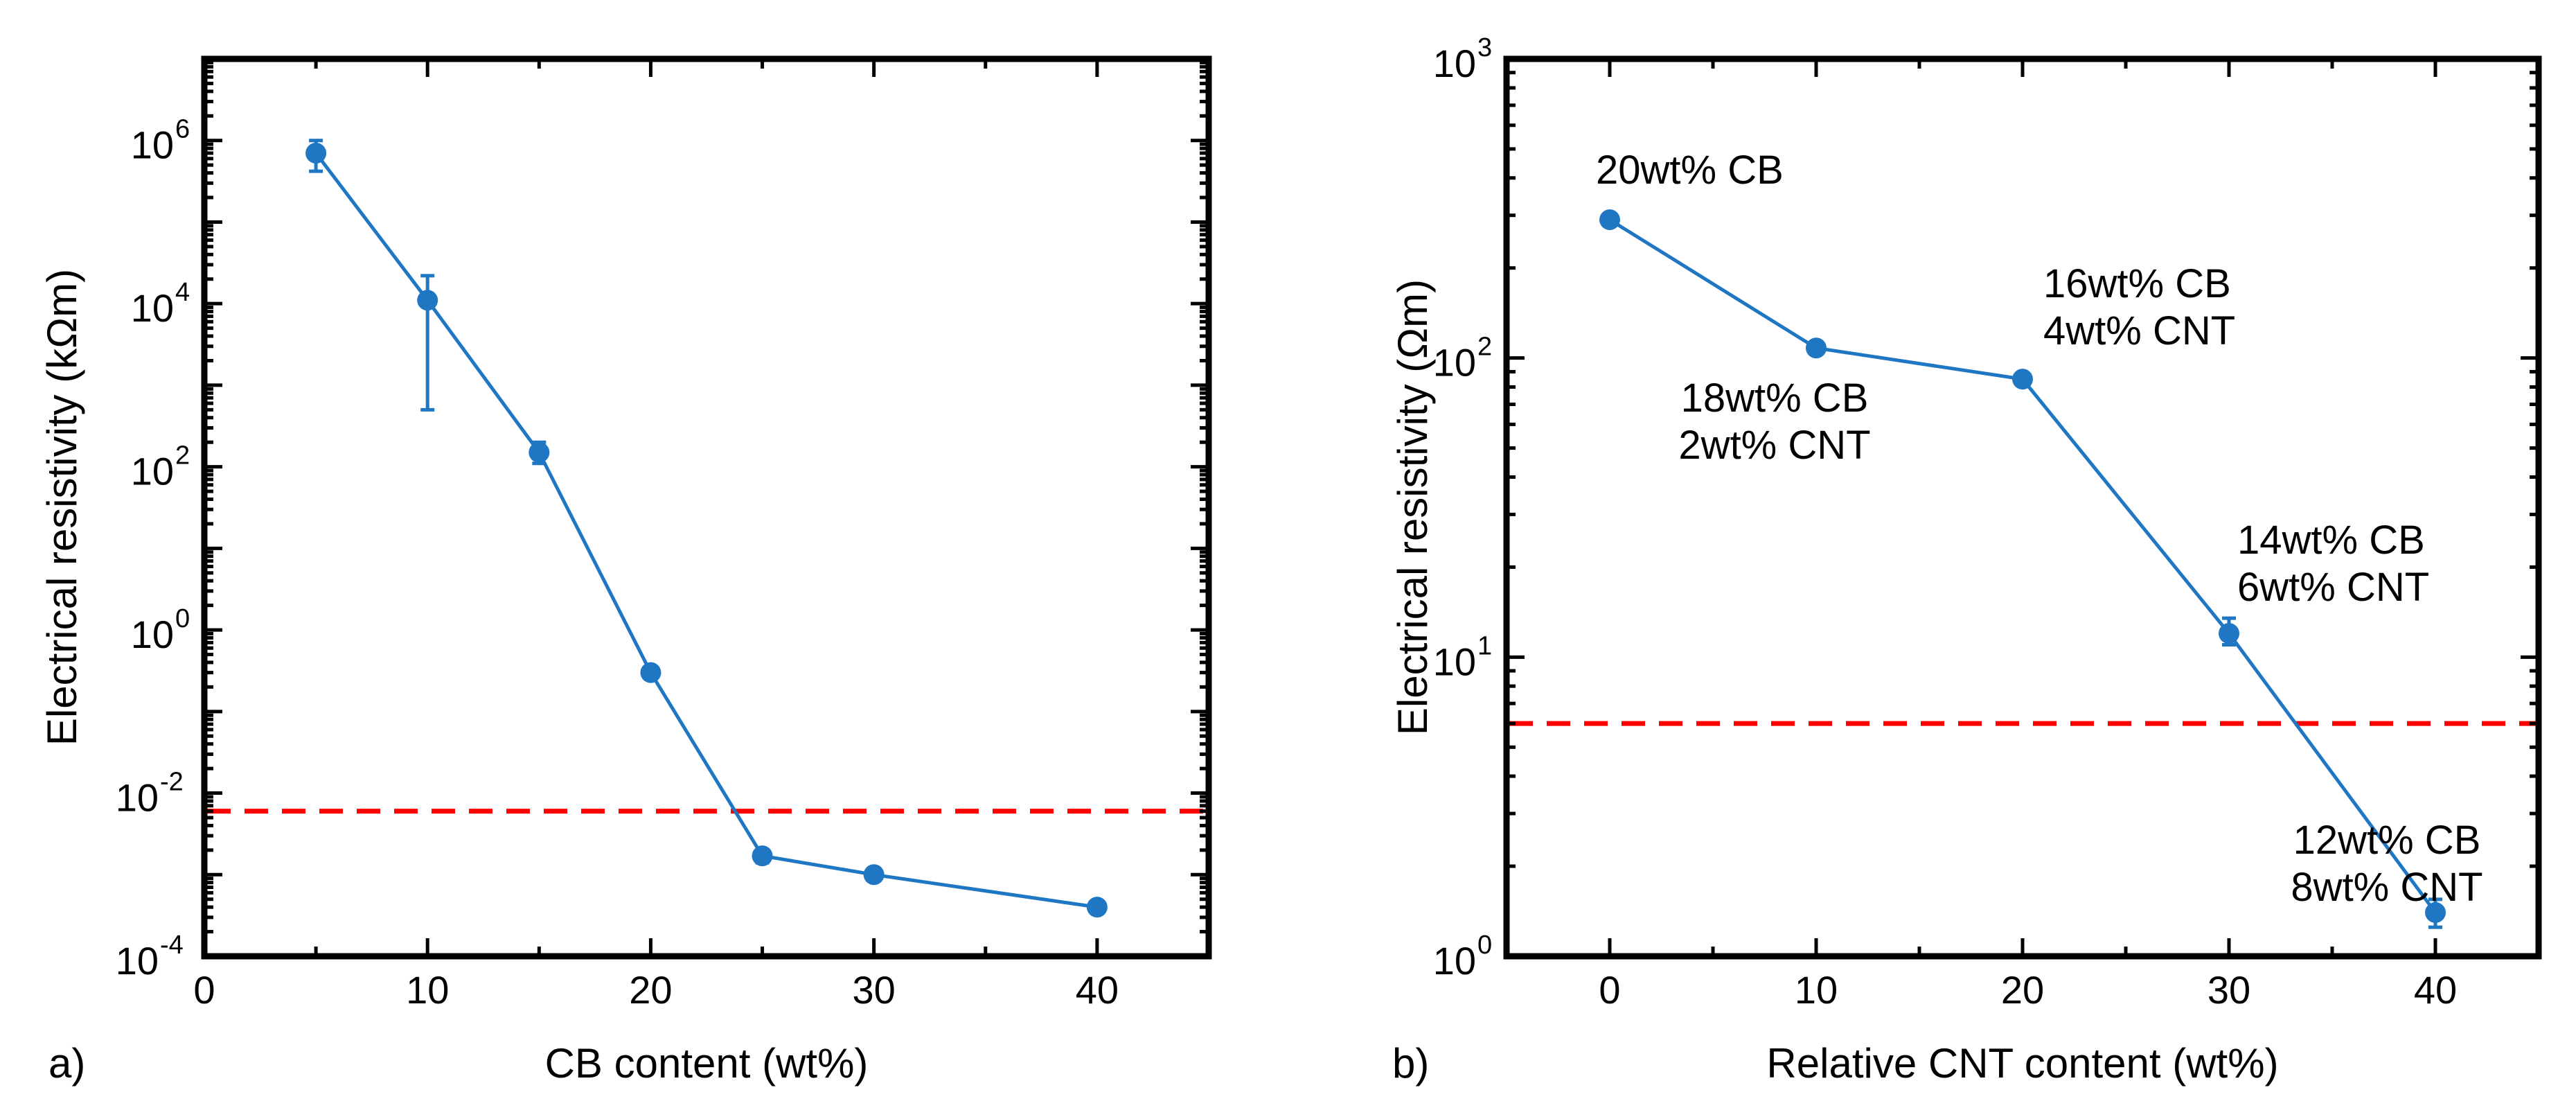 The width and height of the screenshot is (2576, 1108). I want to click on y-tick-label-exponent: -4, so click(172, 945).